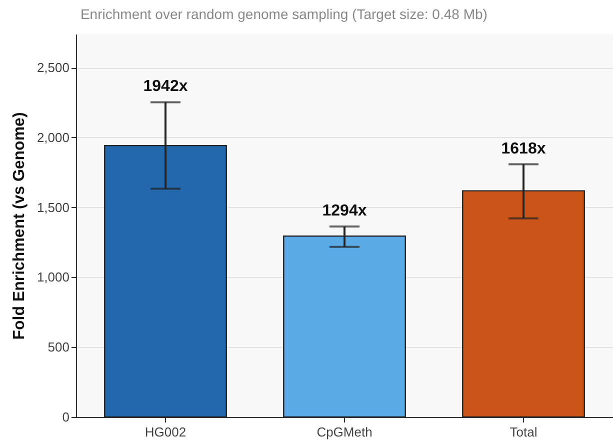 The height and width of the screenshot is (443, 613). What do you see at coordinates (344, 211) in the screenshot?
I see `data-label: 1294x` at bounding box center [344, 211].